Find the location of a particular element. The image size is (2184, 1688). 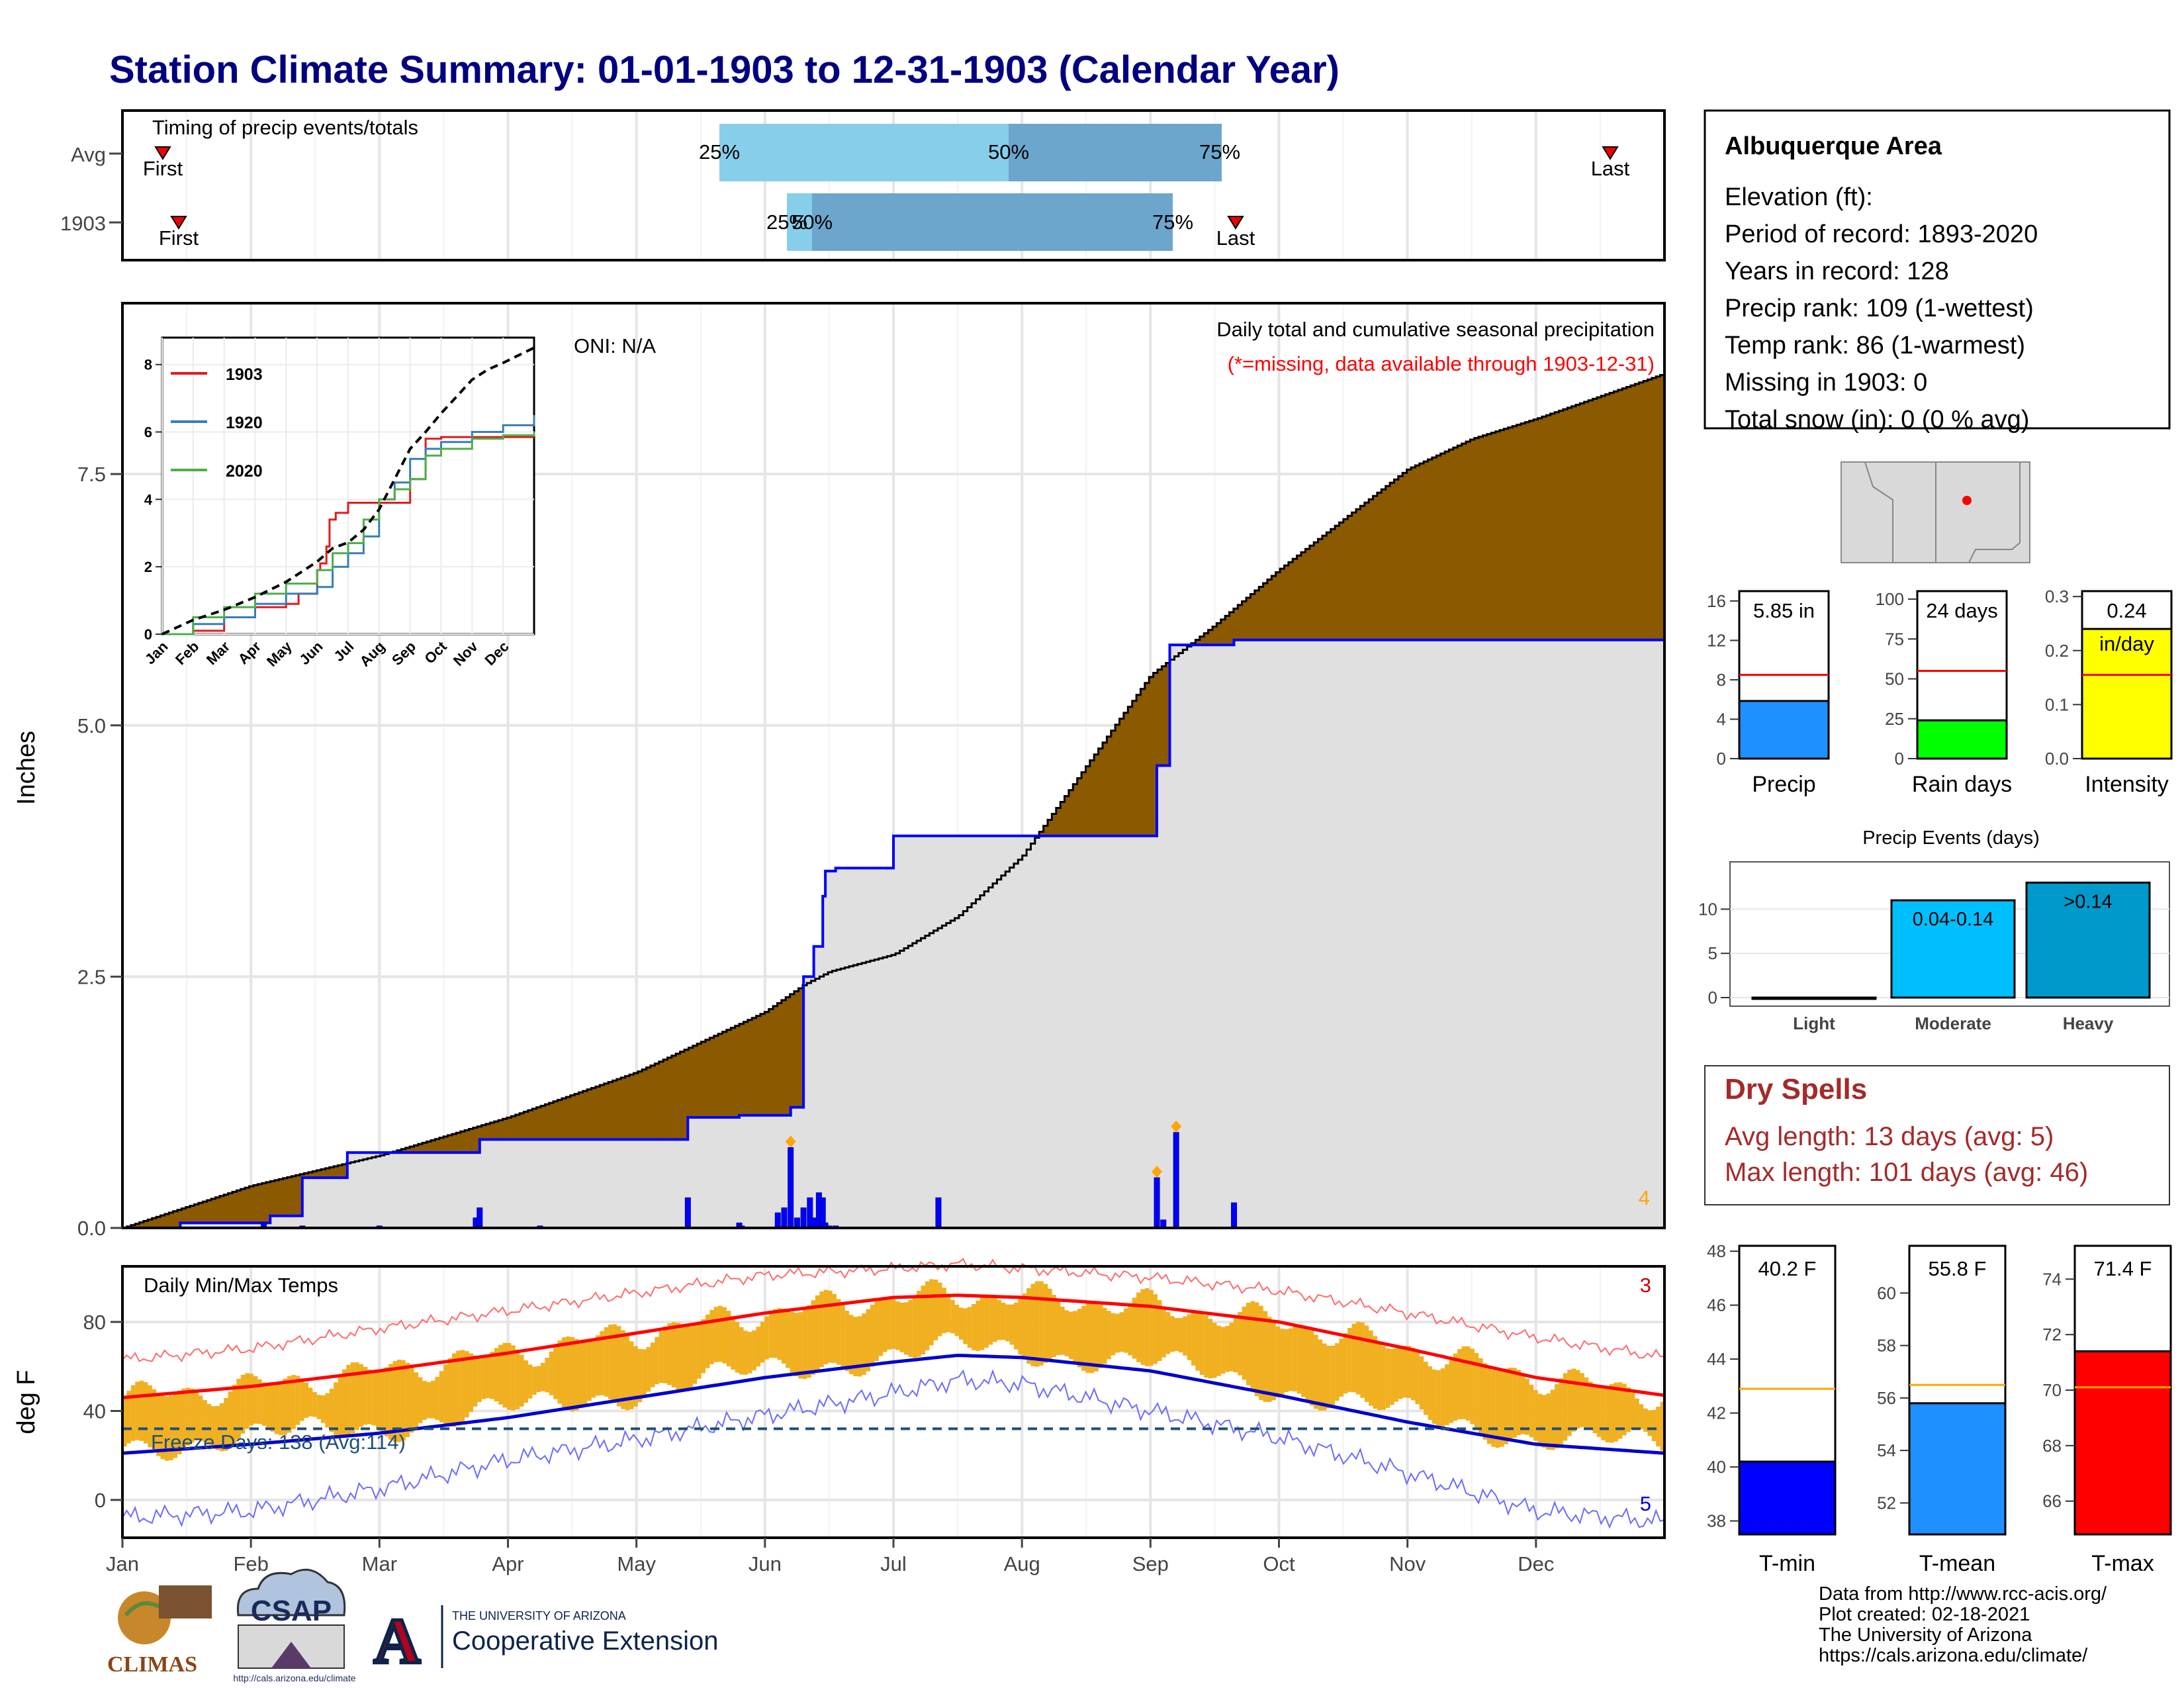

temp-bar-ytick-label: 58 is located at coordinates (1886, 1346).